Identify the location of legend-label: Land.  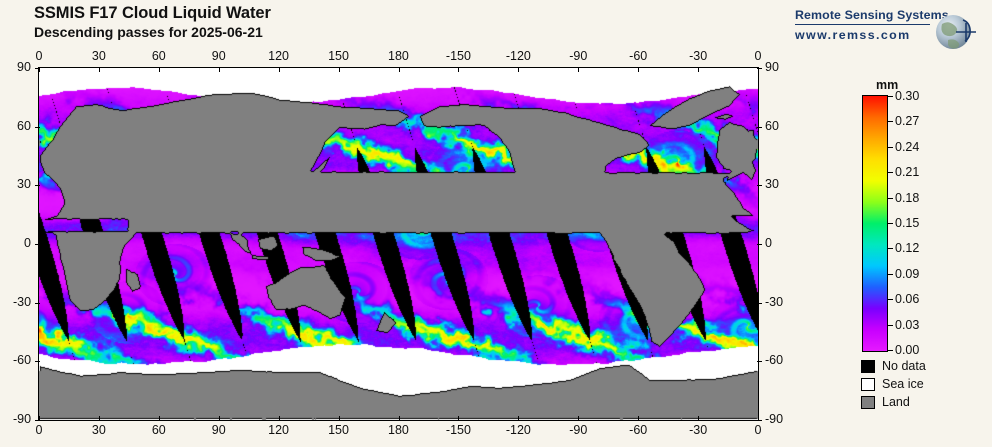
(896, 402).